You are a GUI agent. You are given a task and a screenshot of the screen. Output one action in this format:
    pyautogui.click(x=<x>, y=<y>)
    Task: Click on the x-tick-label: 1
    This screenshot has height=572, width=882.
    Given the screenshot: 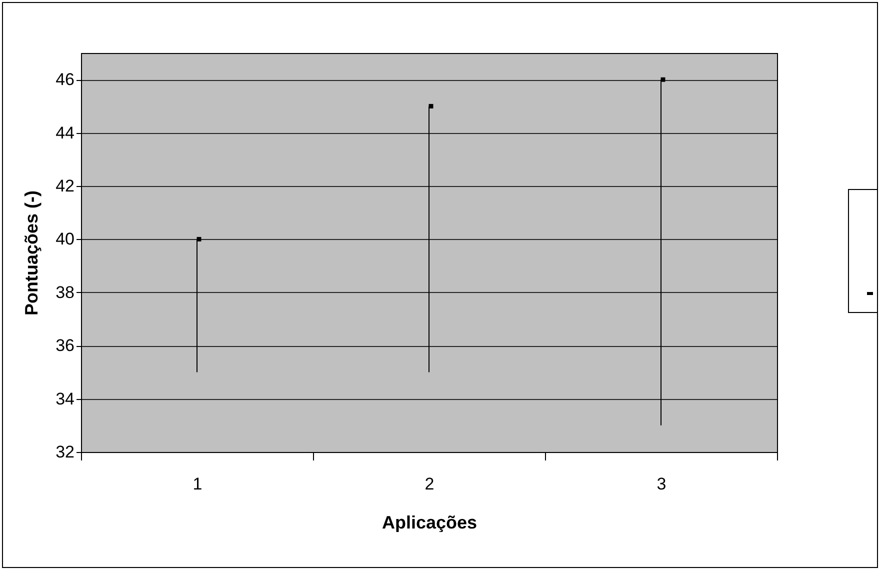 What is the action you would take?
    pyautogui.click(x=197, y=484)
    